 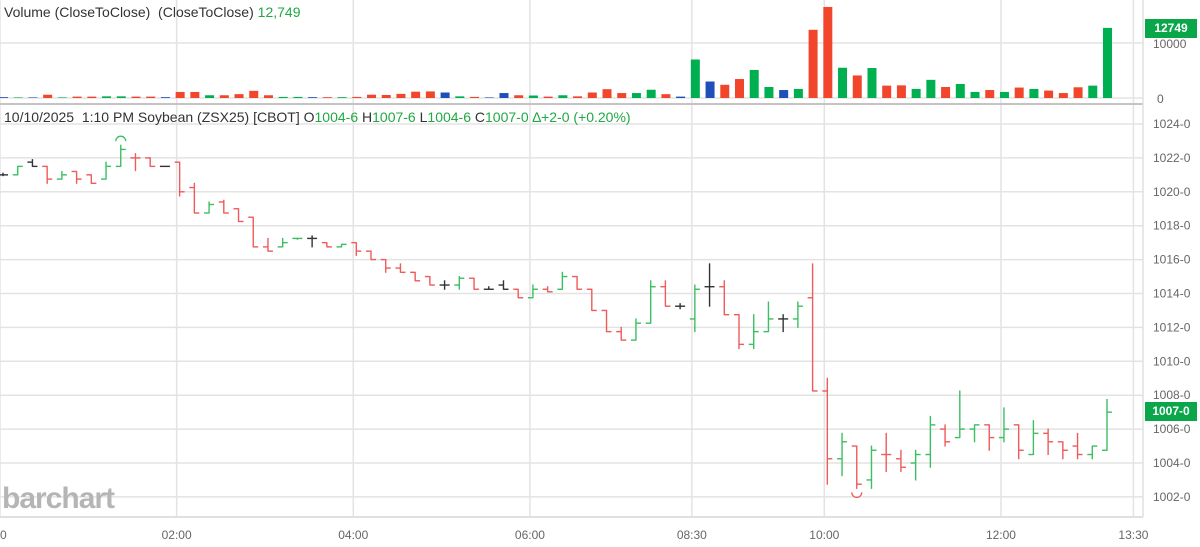 I want to click on price-tick-label: 1018-0, so click(x=1172, y=226).